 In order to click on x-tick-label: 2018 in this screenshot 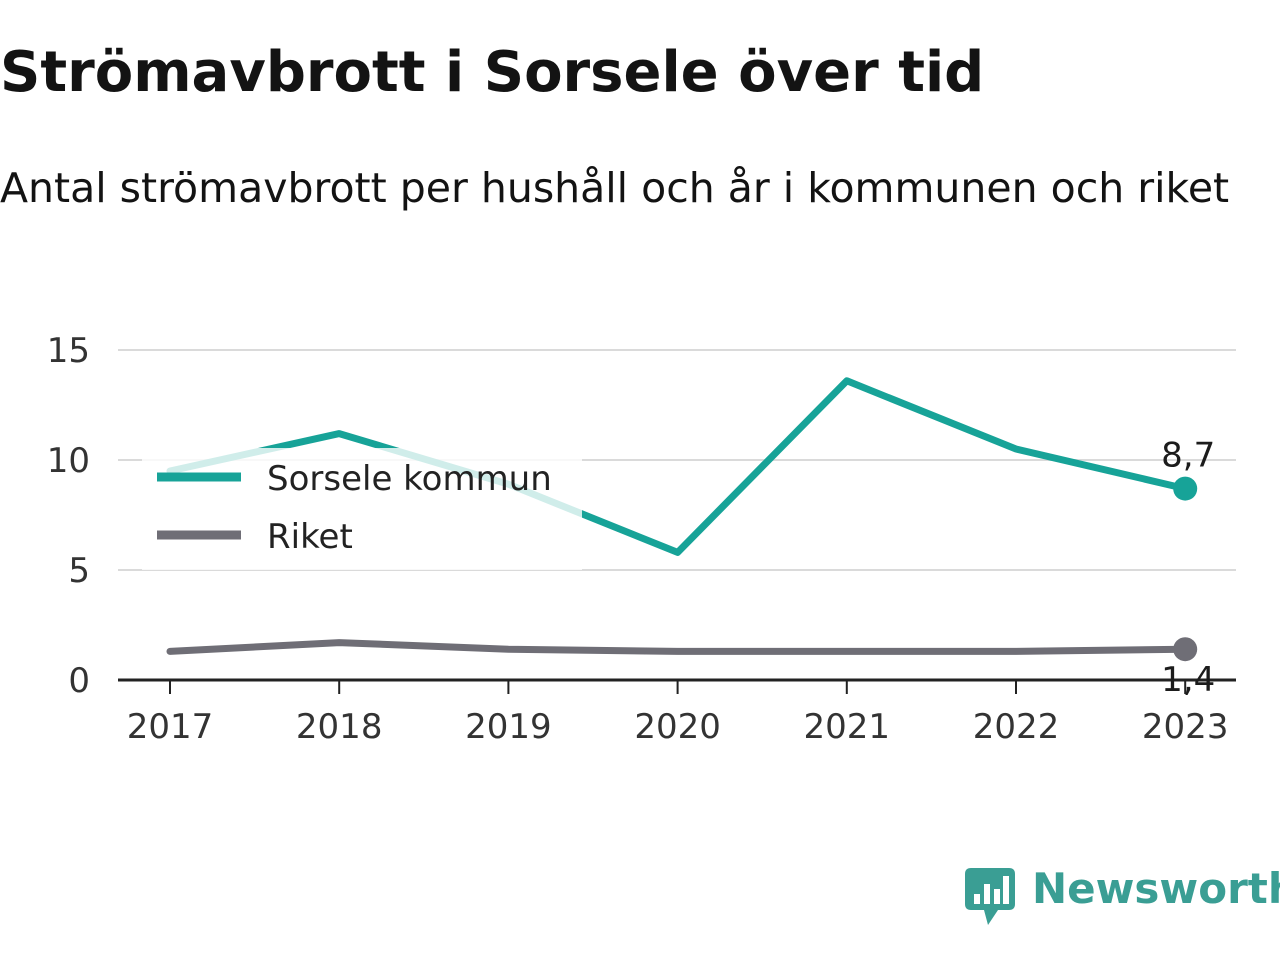, I will do `click(339, 727)`.